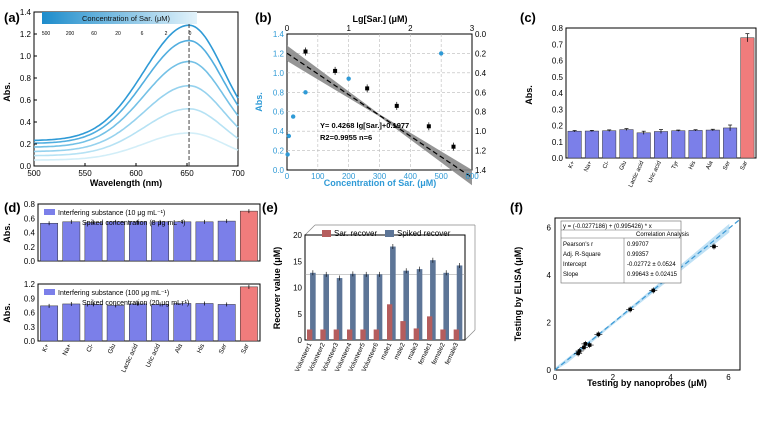 The width and height of the screenshot is (764, 430). What do you see at coordinates (179, 349) in the screenshot?
I see `x-tick-label: Ala` at bounding box center [179, 349].